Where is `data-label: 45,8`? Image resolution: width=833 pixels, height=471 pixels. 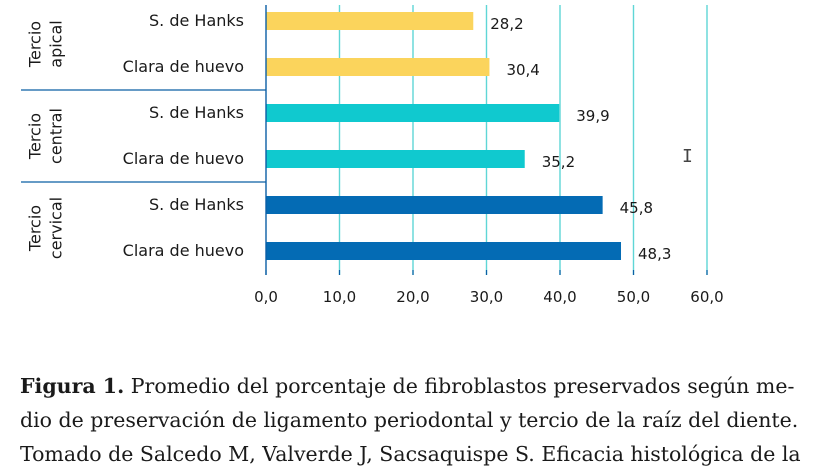 data-label: 45,8 is located at coordinates (636, 208).